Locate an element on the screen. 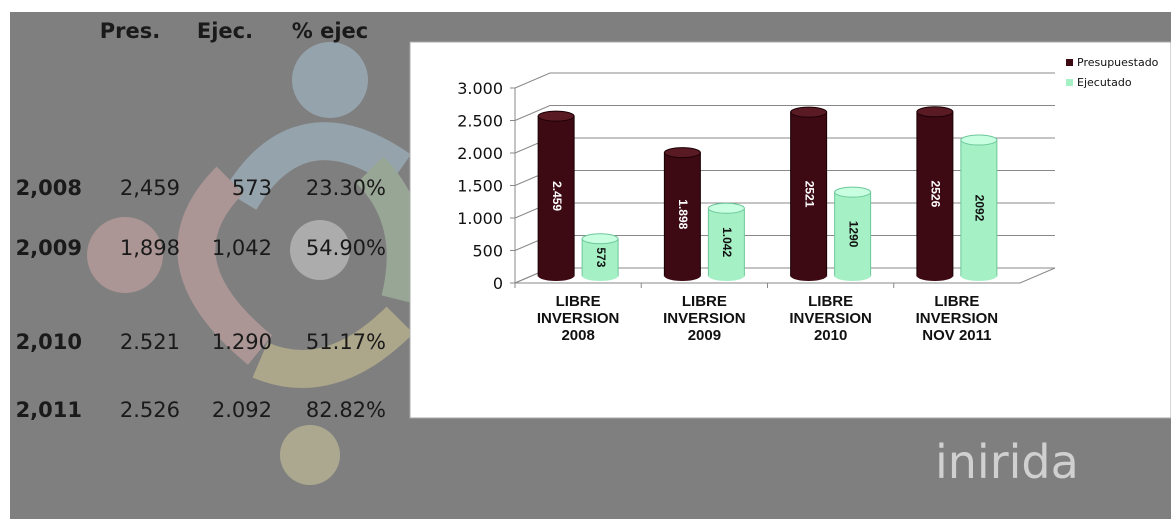  x-tick-label: LIBRE INVERSION 2010 is located at coordinates (830, 318).